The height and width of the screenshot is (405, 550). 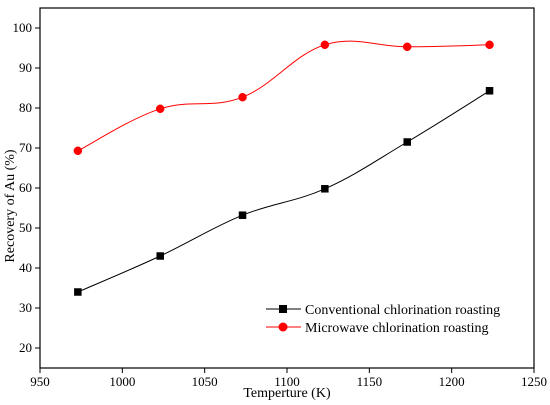 I want to click on x-tick-label-4: 1150, so click(x=370, y=381).